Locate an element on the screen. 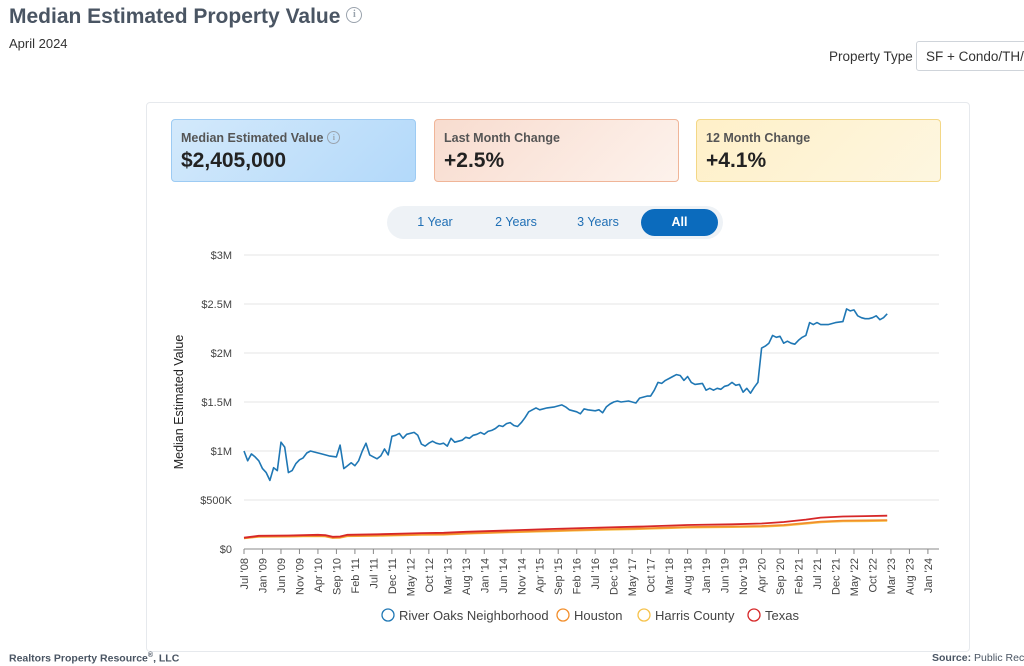 This screenshot has height=666, width=1024. twelve-month-change-label: 12 Month Change is located at coordinates (758, 138).